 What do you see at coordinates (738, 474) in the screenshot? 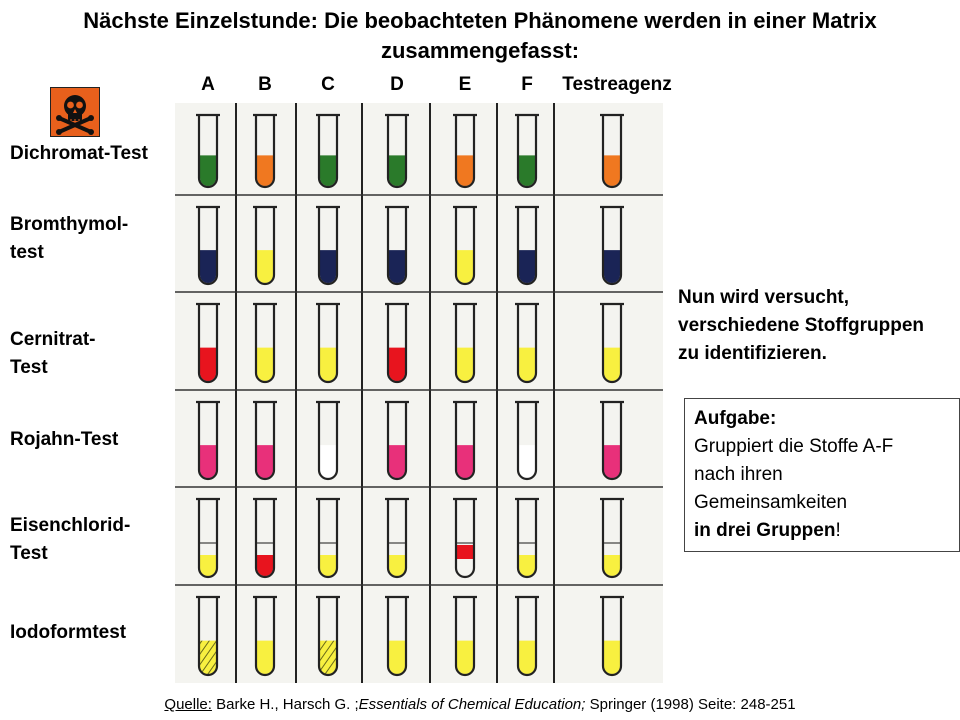
I see `task-line: nach ihren` at bounding box center [738, 474].